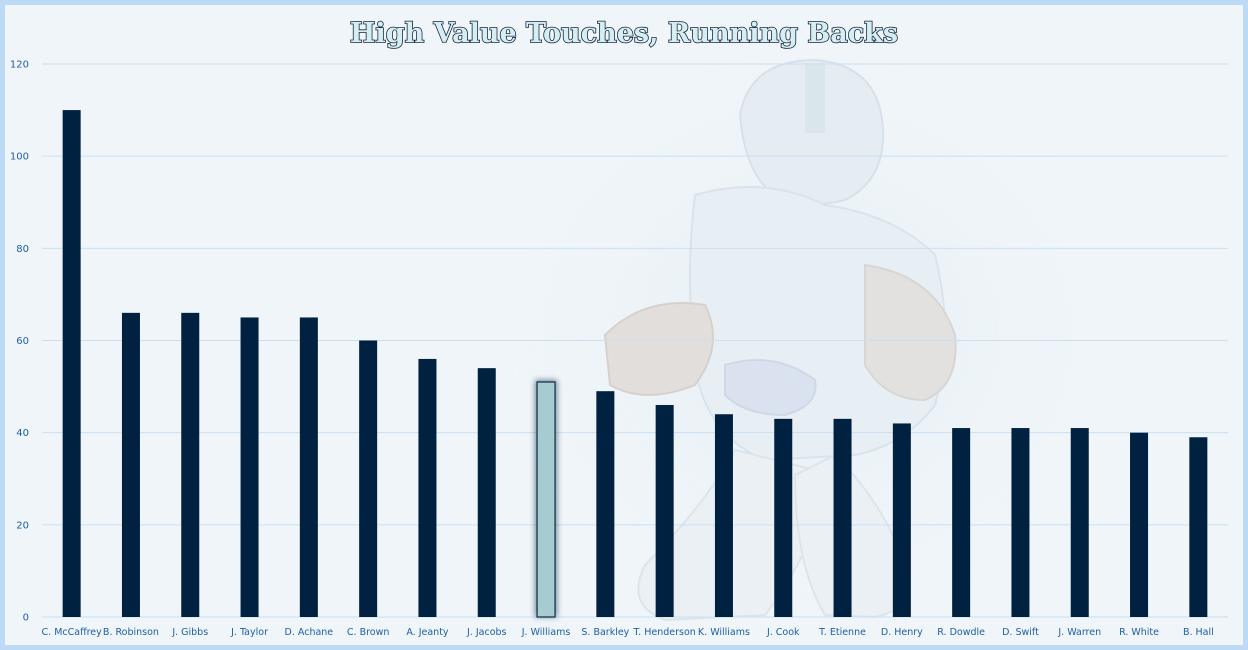  Describe the element at coordinates (308, 467) in the screenshot. I see `bar-d-achane` at that location.